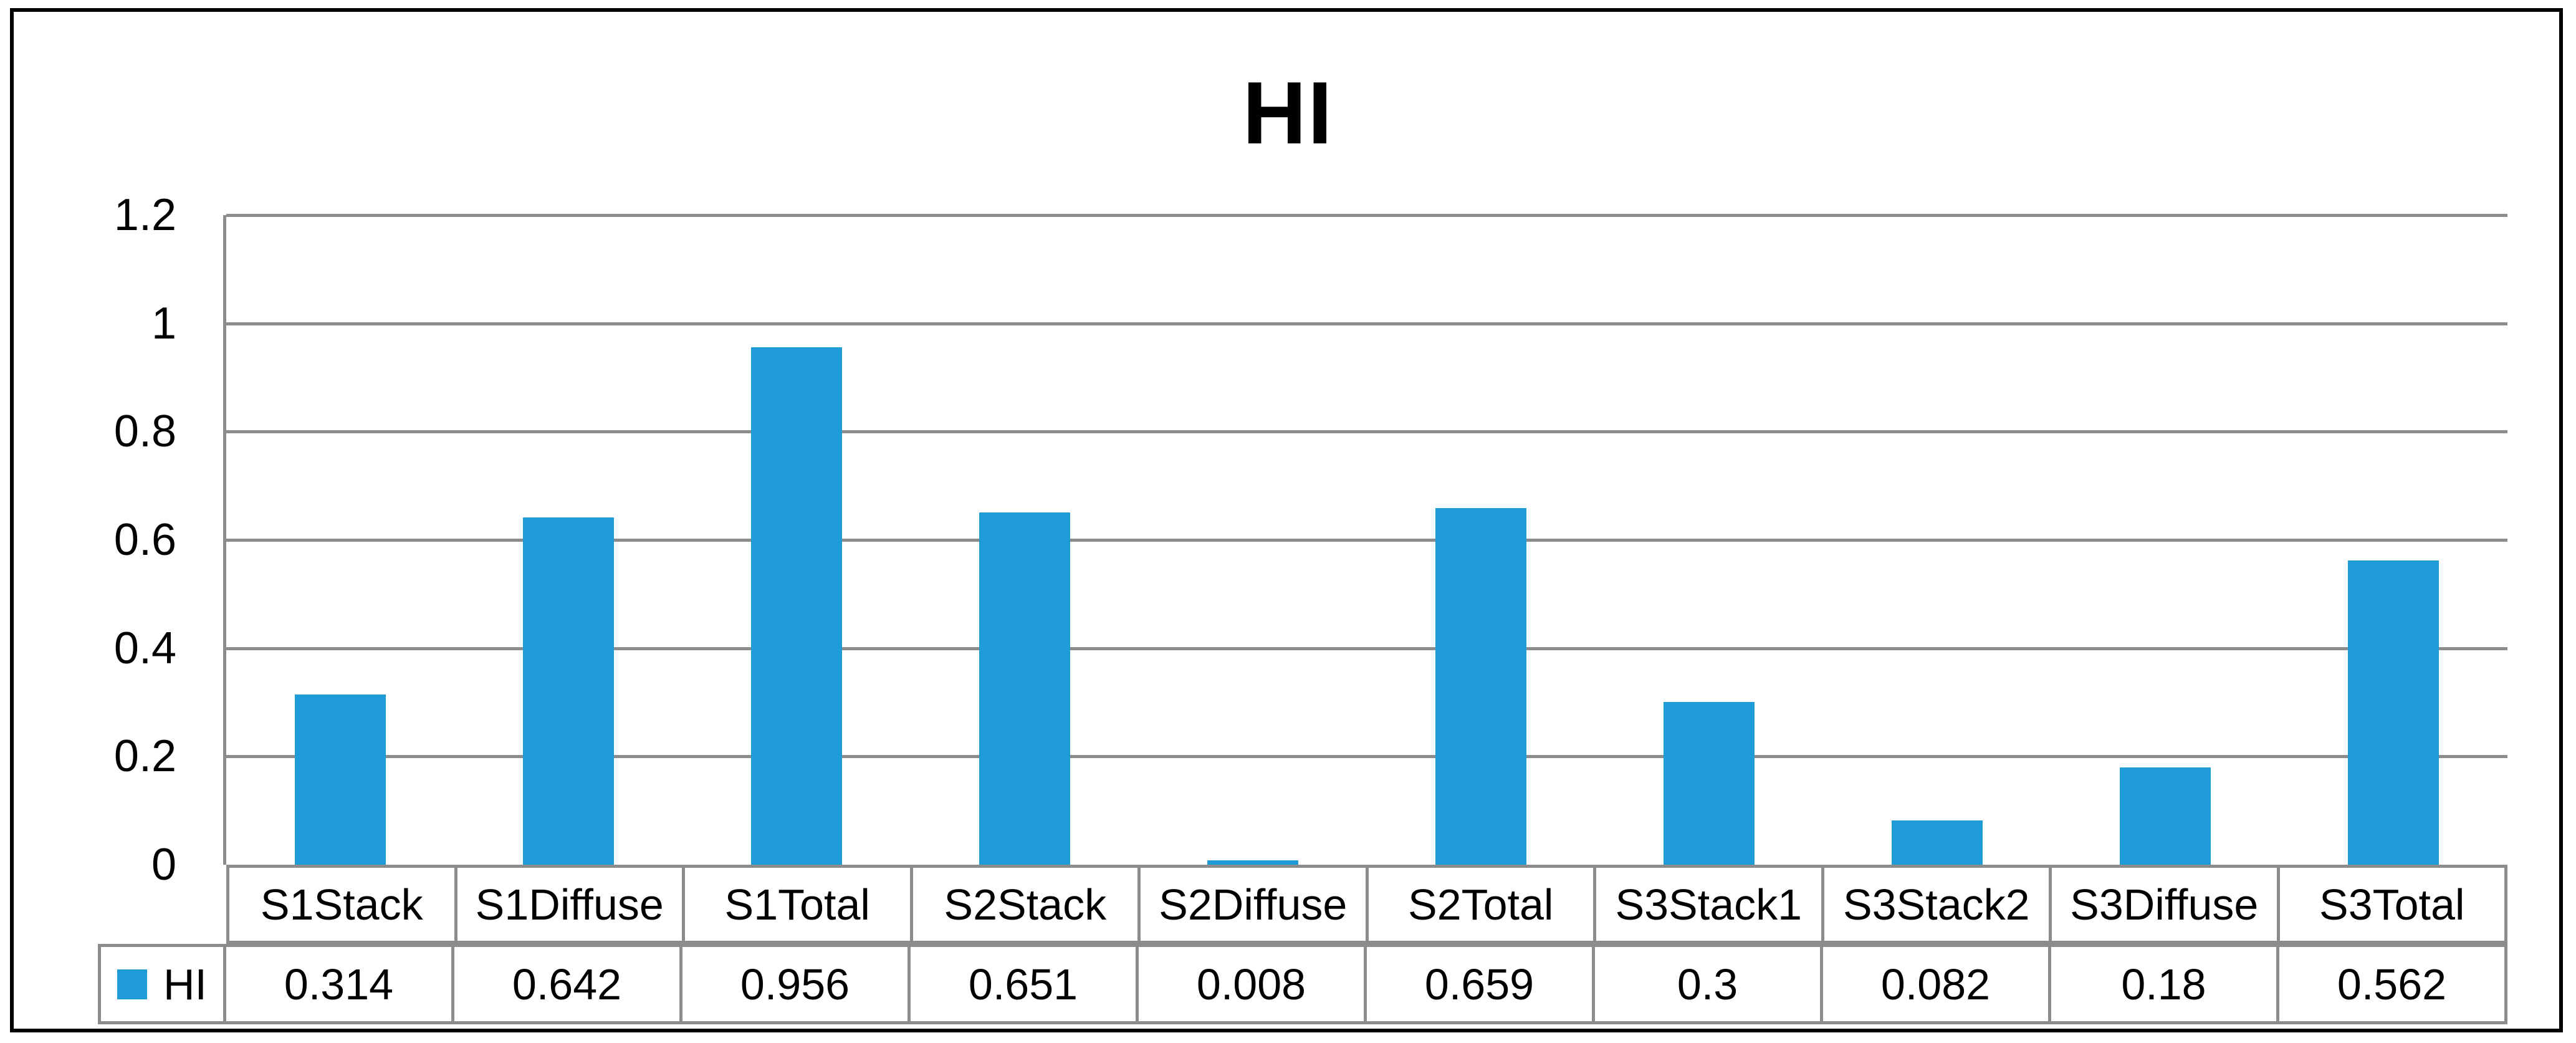 Image resolution: width=2576 pixels, height=1043 pixels. What do you see at coordinates (144, 540) in the screenshot?
I see `y-tick-label: 0.6` at bounding box center [144, 540].